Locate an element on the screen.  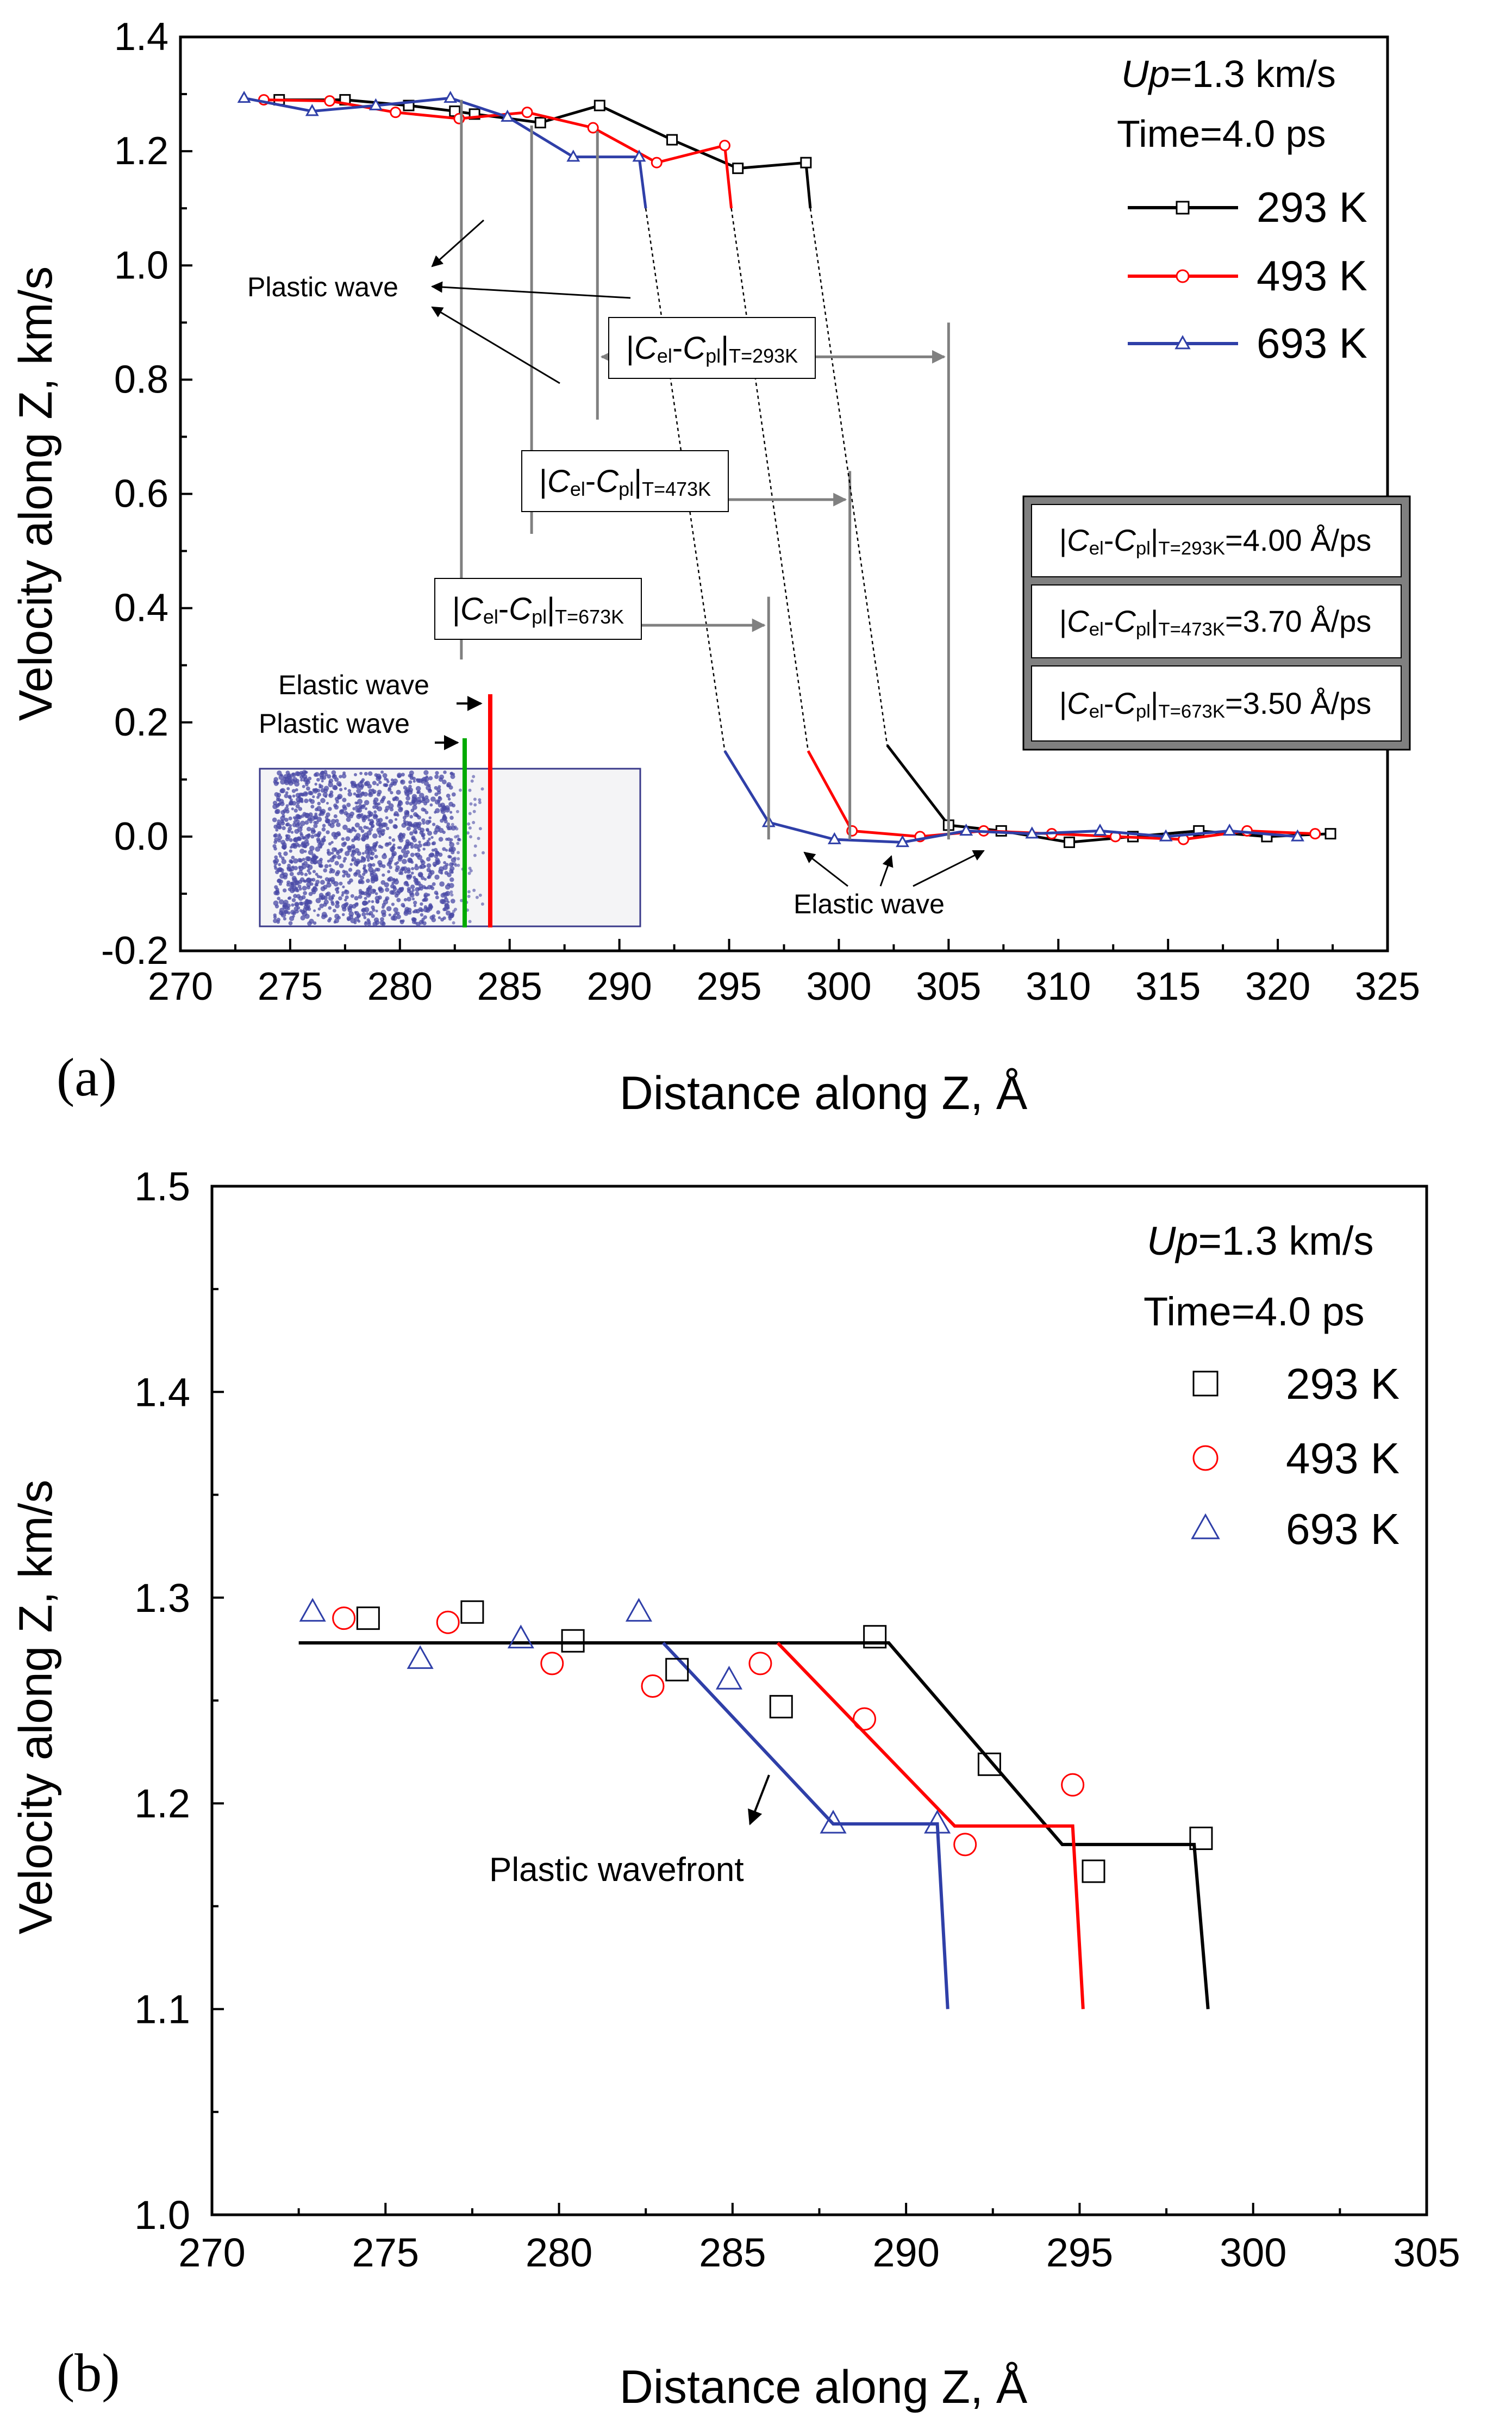
panel-a-x-tick-labels: 270 275 280 285 290 295 300 305 310 315 320 325 is located at coordinates (784, 986).